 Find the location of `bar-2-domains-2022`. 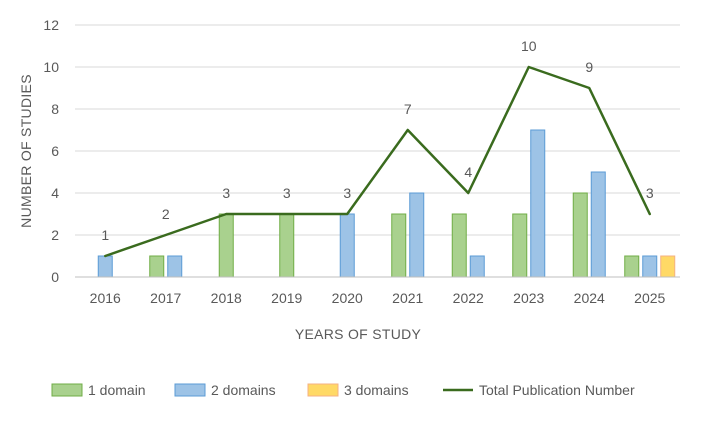

bar-2-domains-2022 is located at coordinates (477, 266).